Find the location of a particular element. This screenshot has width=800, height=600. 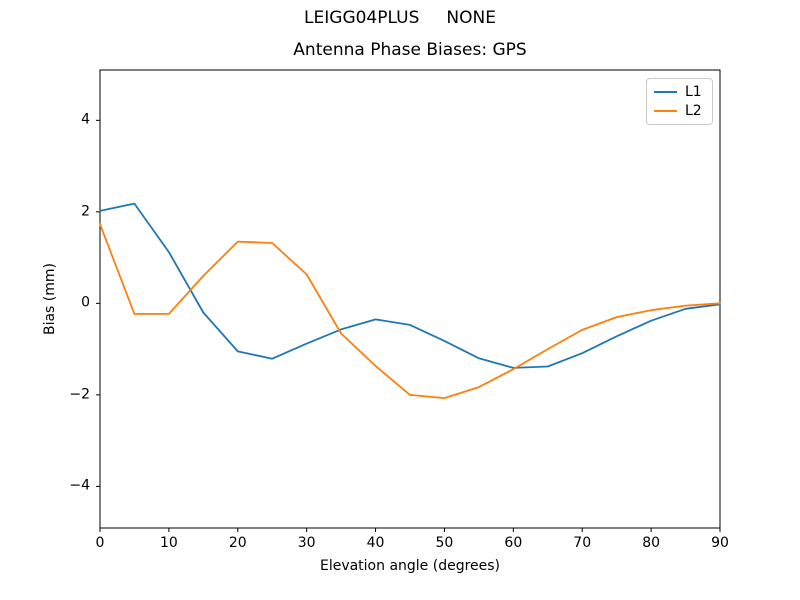

x-tick-label: 70 is located at coordinates (582, 543).